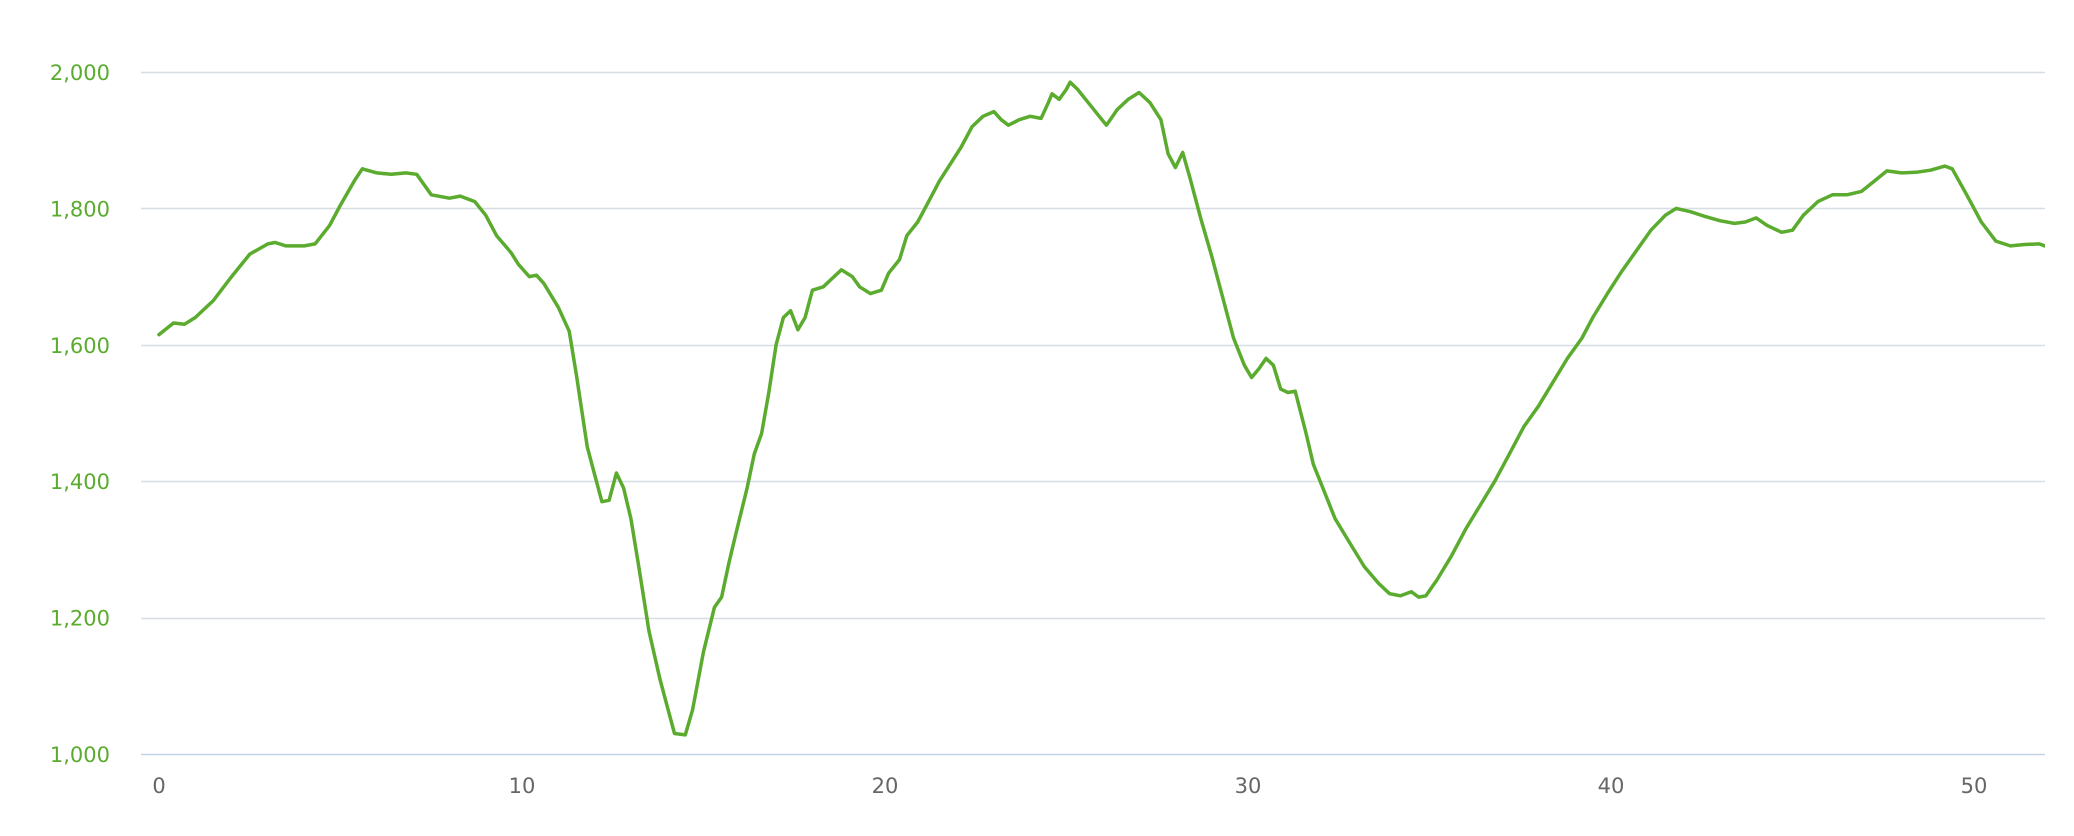  I want to click on y-tick-label: 1,200, so click(80, 619).